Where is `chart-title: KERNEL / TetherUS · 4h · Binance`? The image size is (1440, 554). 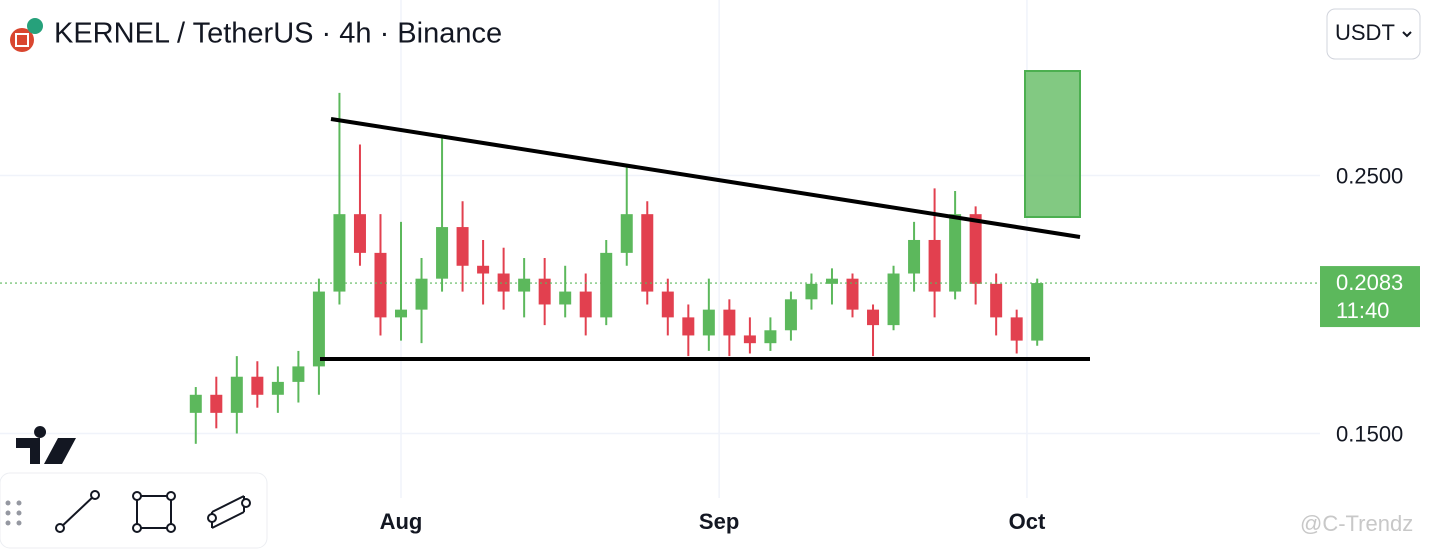
chart-title: KERNEL / TetherUS · 4h · Binance is located at coordinates (278, 34).